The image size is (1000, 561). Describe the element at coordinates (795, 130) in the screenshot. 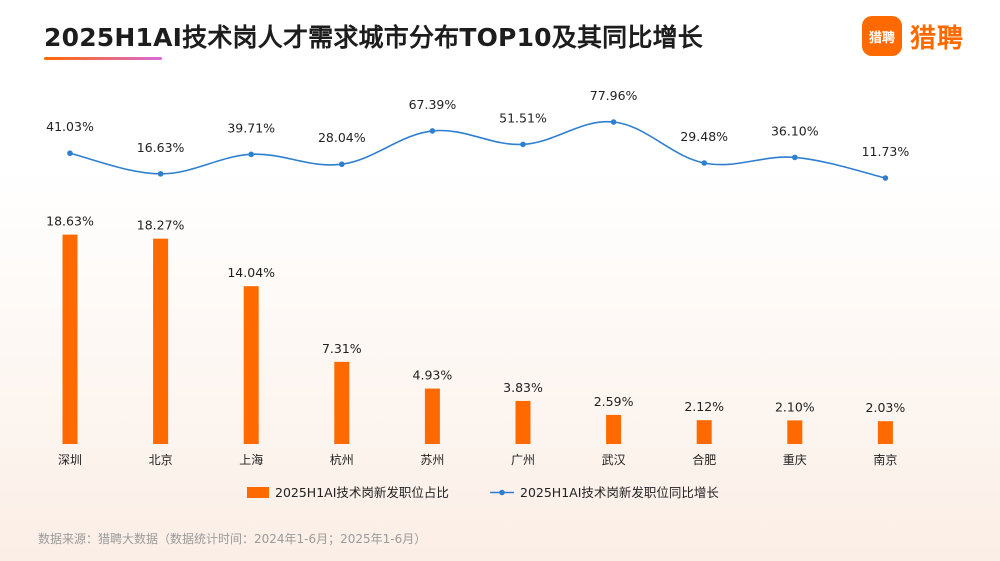

I see `line-value-label: 36.10%` at that location.